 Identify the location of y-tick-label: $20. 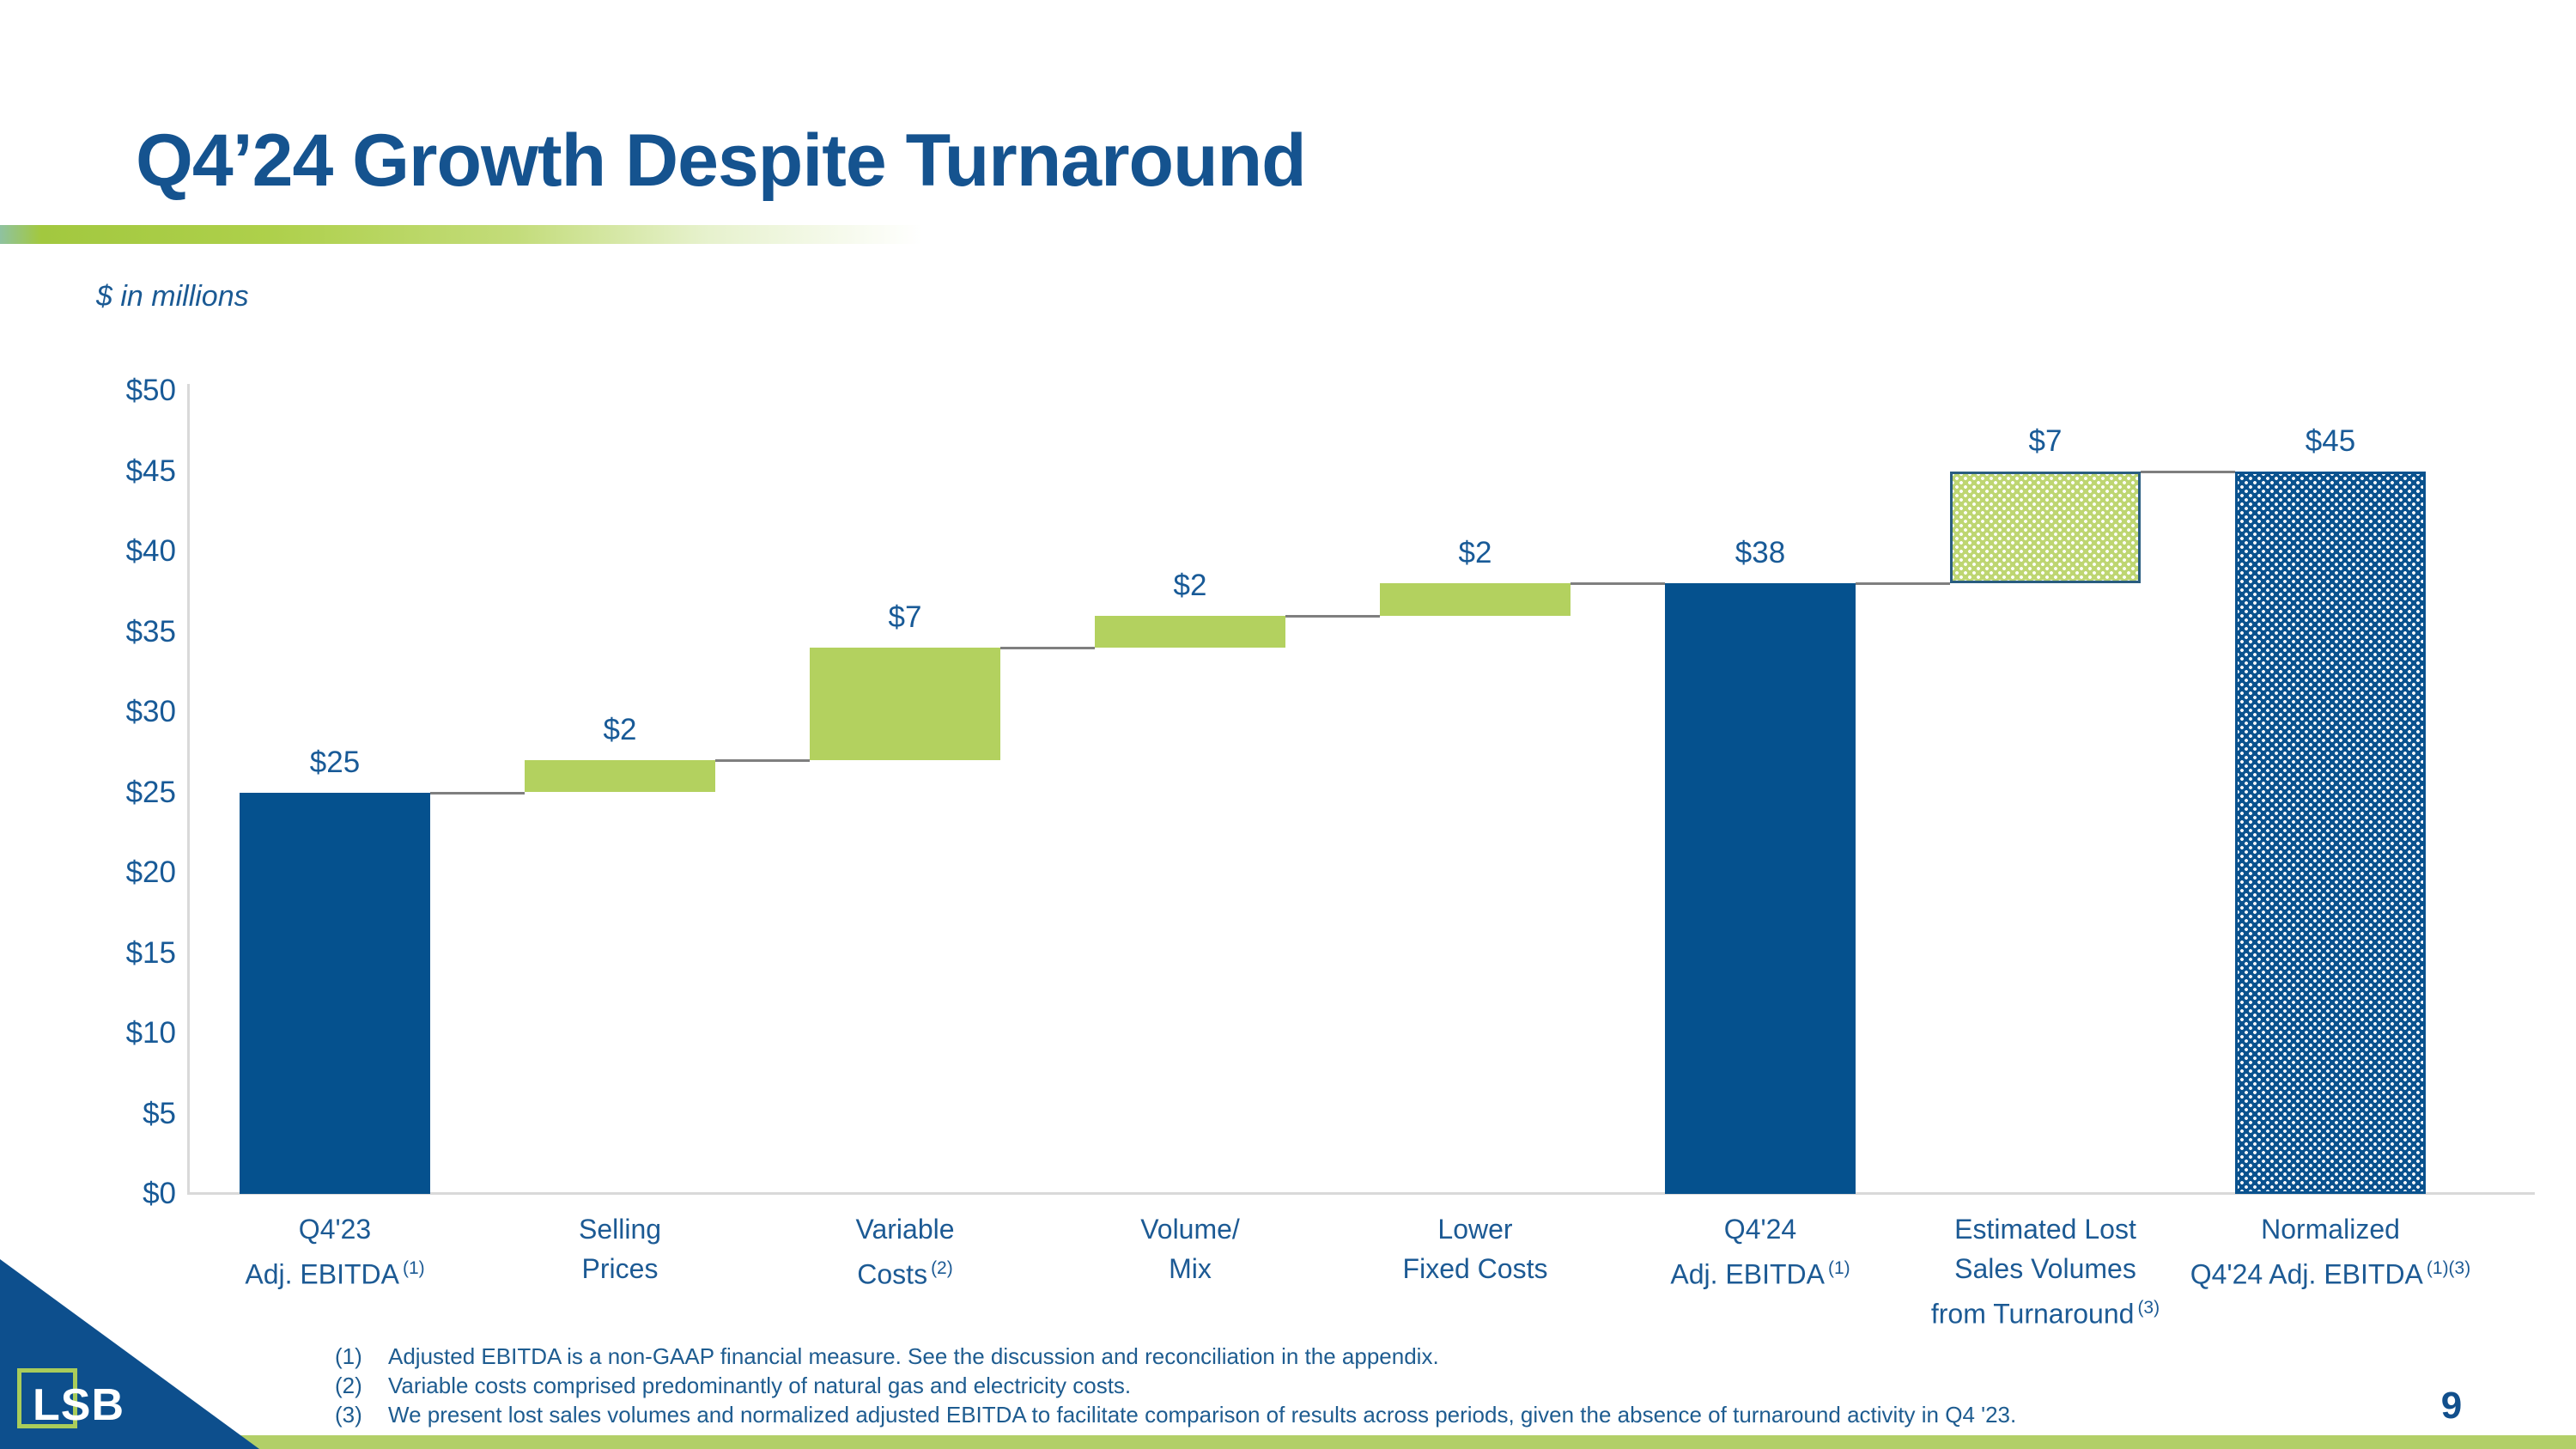
(150, 872).